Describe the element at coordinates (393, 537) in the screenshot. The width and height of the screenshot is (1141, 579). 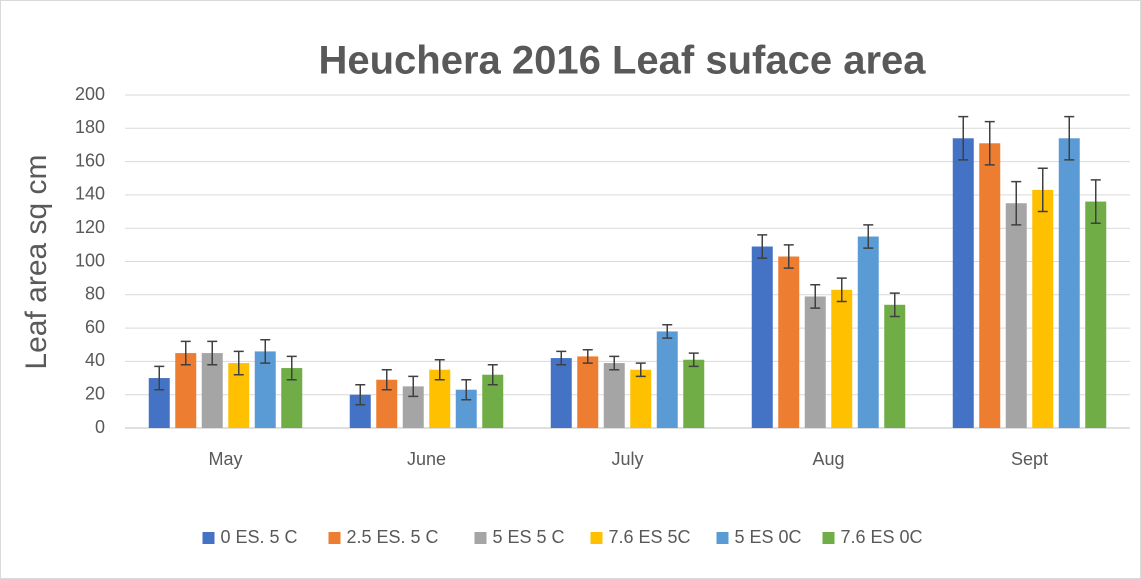
I see `legend-label: 2.5 ES. 5 C` at that location.